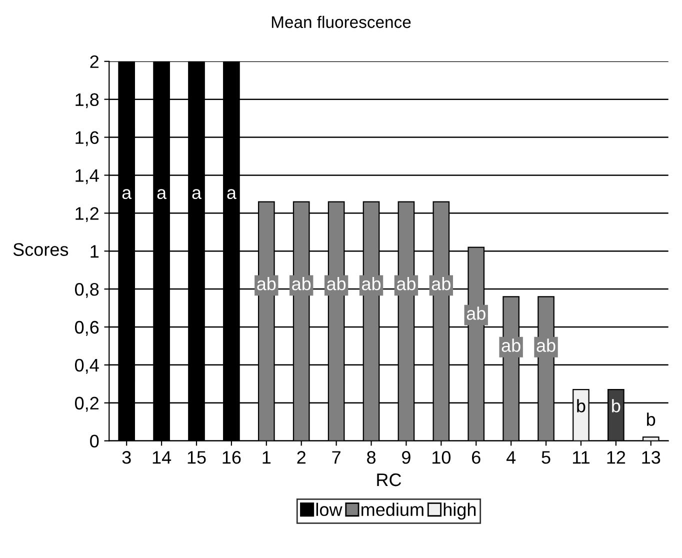  I want to click on chart-title: Mean fluorescence, so click(341, 22).